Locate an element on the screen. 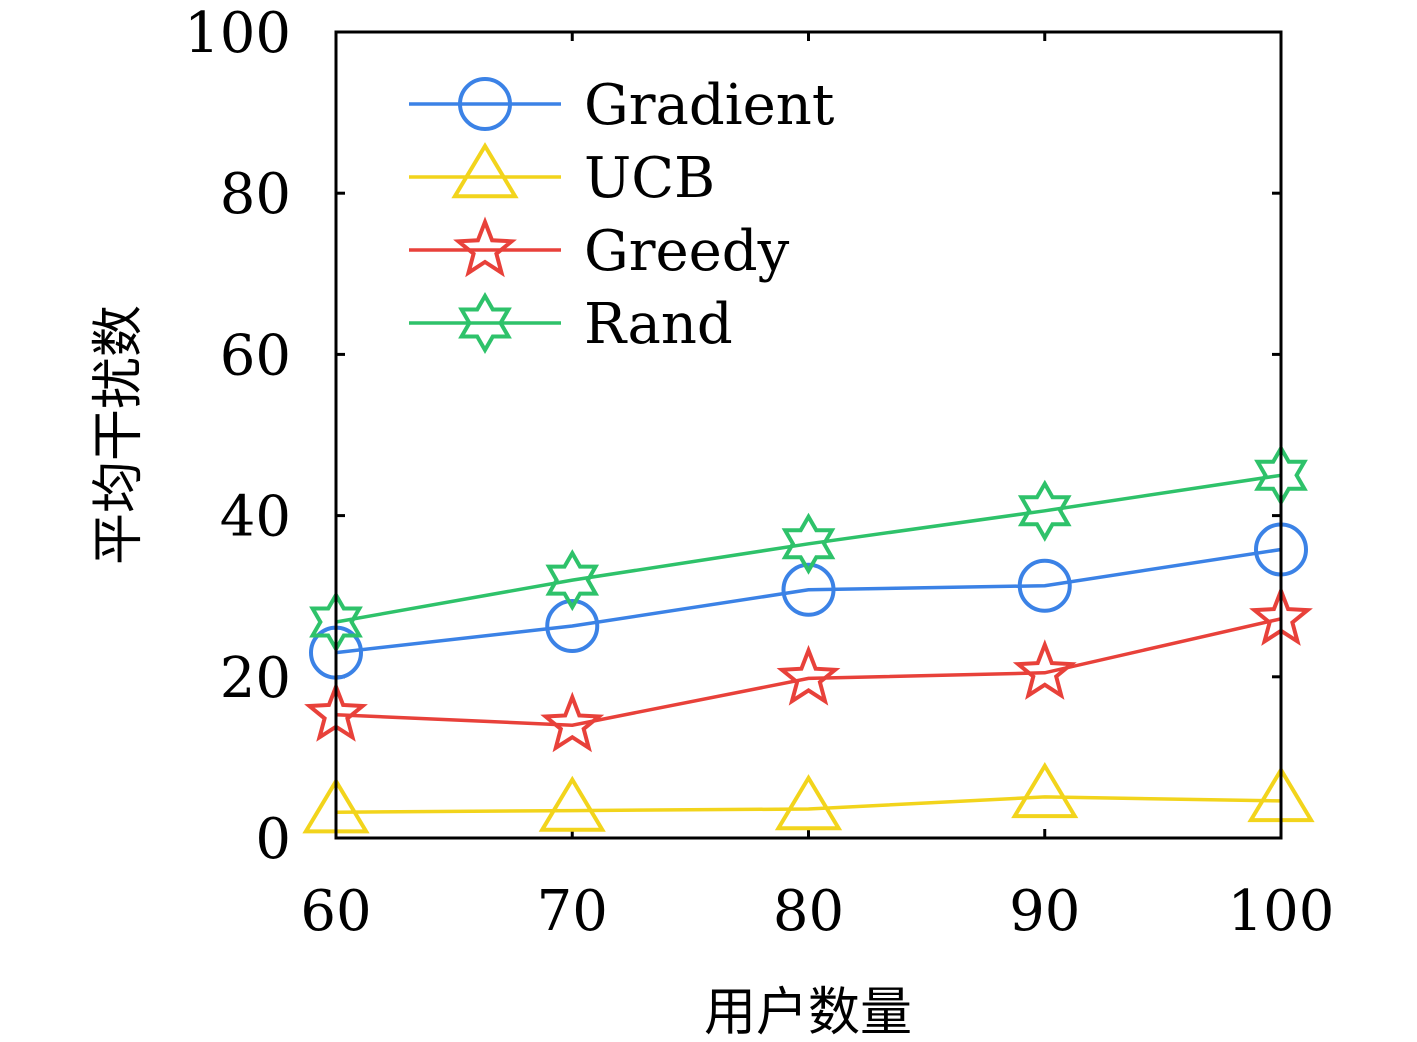 The image size is (1417, 1042). legend-entry: Gradient is located at coordinates (622, 105).